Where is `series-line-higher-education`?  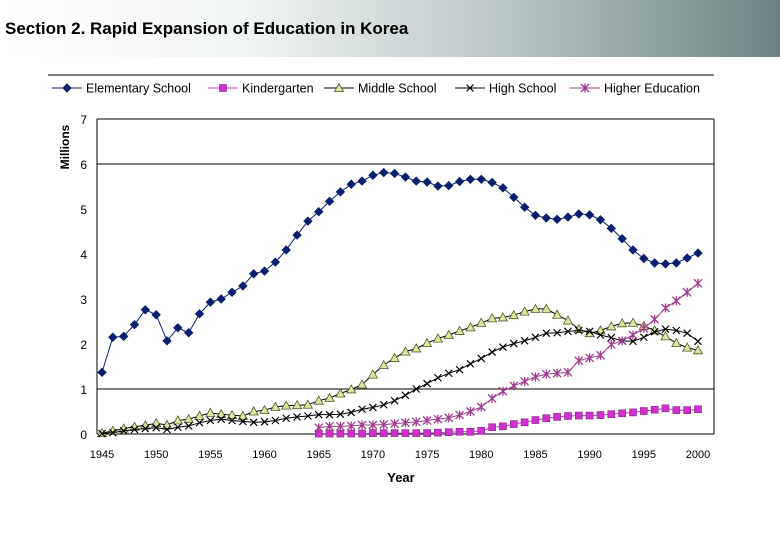 series-line-higher-education is located at coordinates (508, 355).